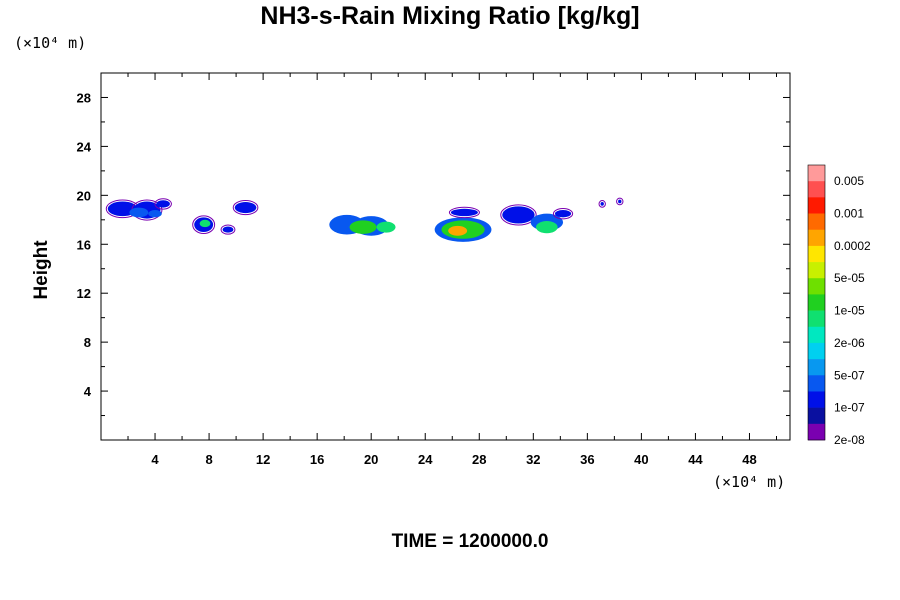  What do you see at coordinates (479, 459) in the screenshot?
I see `x-tick-label: 28` at bounding box center [479, 459].